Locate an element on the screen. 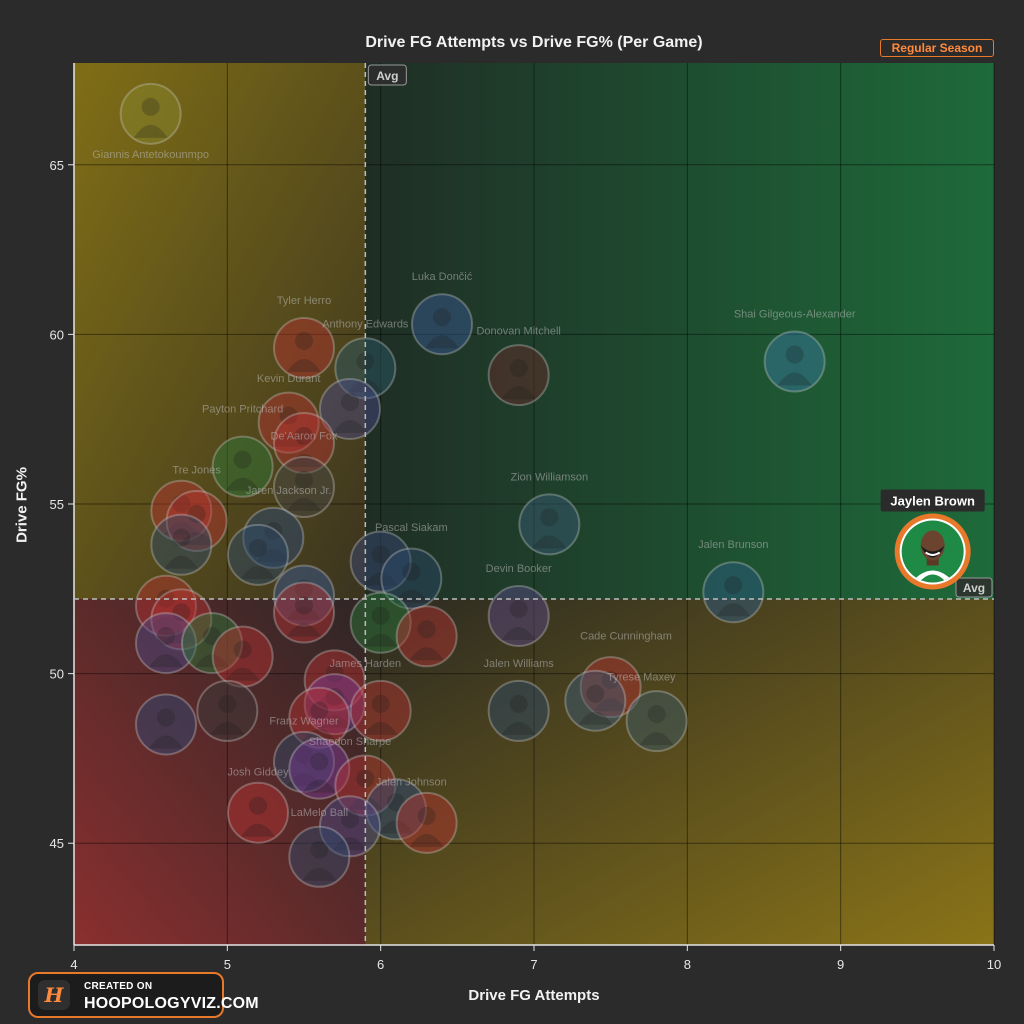  hoopologyviz-logo: H CREATED ON HOOPOLOGYVIZ.COM is located at coordinates (143, 995).